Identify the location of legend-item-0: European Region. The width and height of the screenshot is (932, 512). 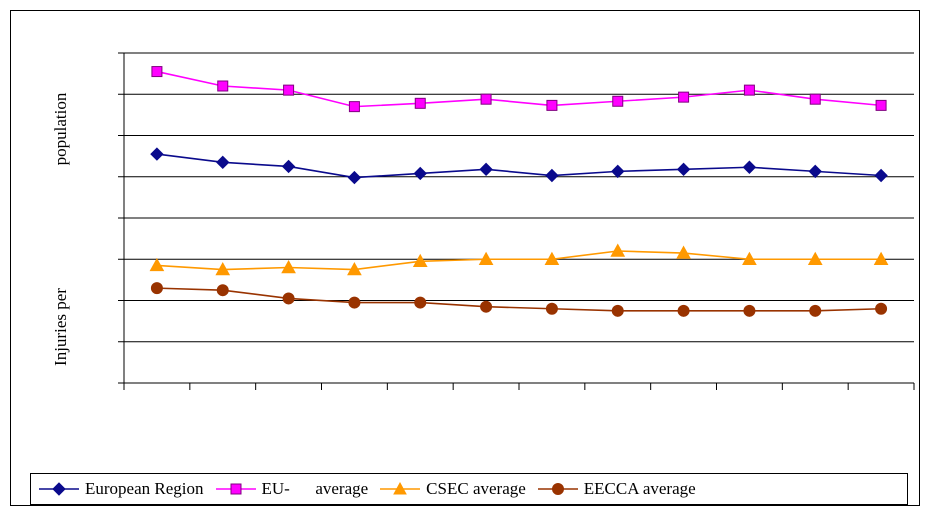
(121, 489).